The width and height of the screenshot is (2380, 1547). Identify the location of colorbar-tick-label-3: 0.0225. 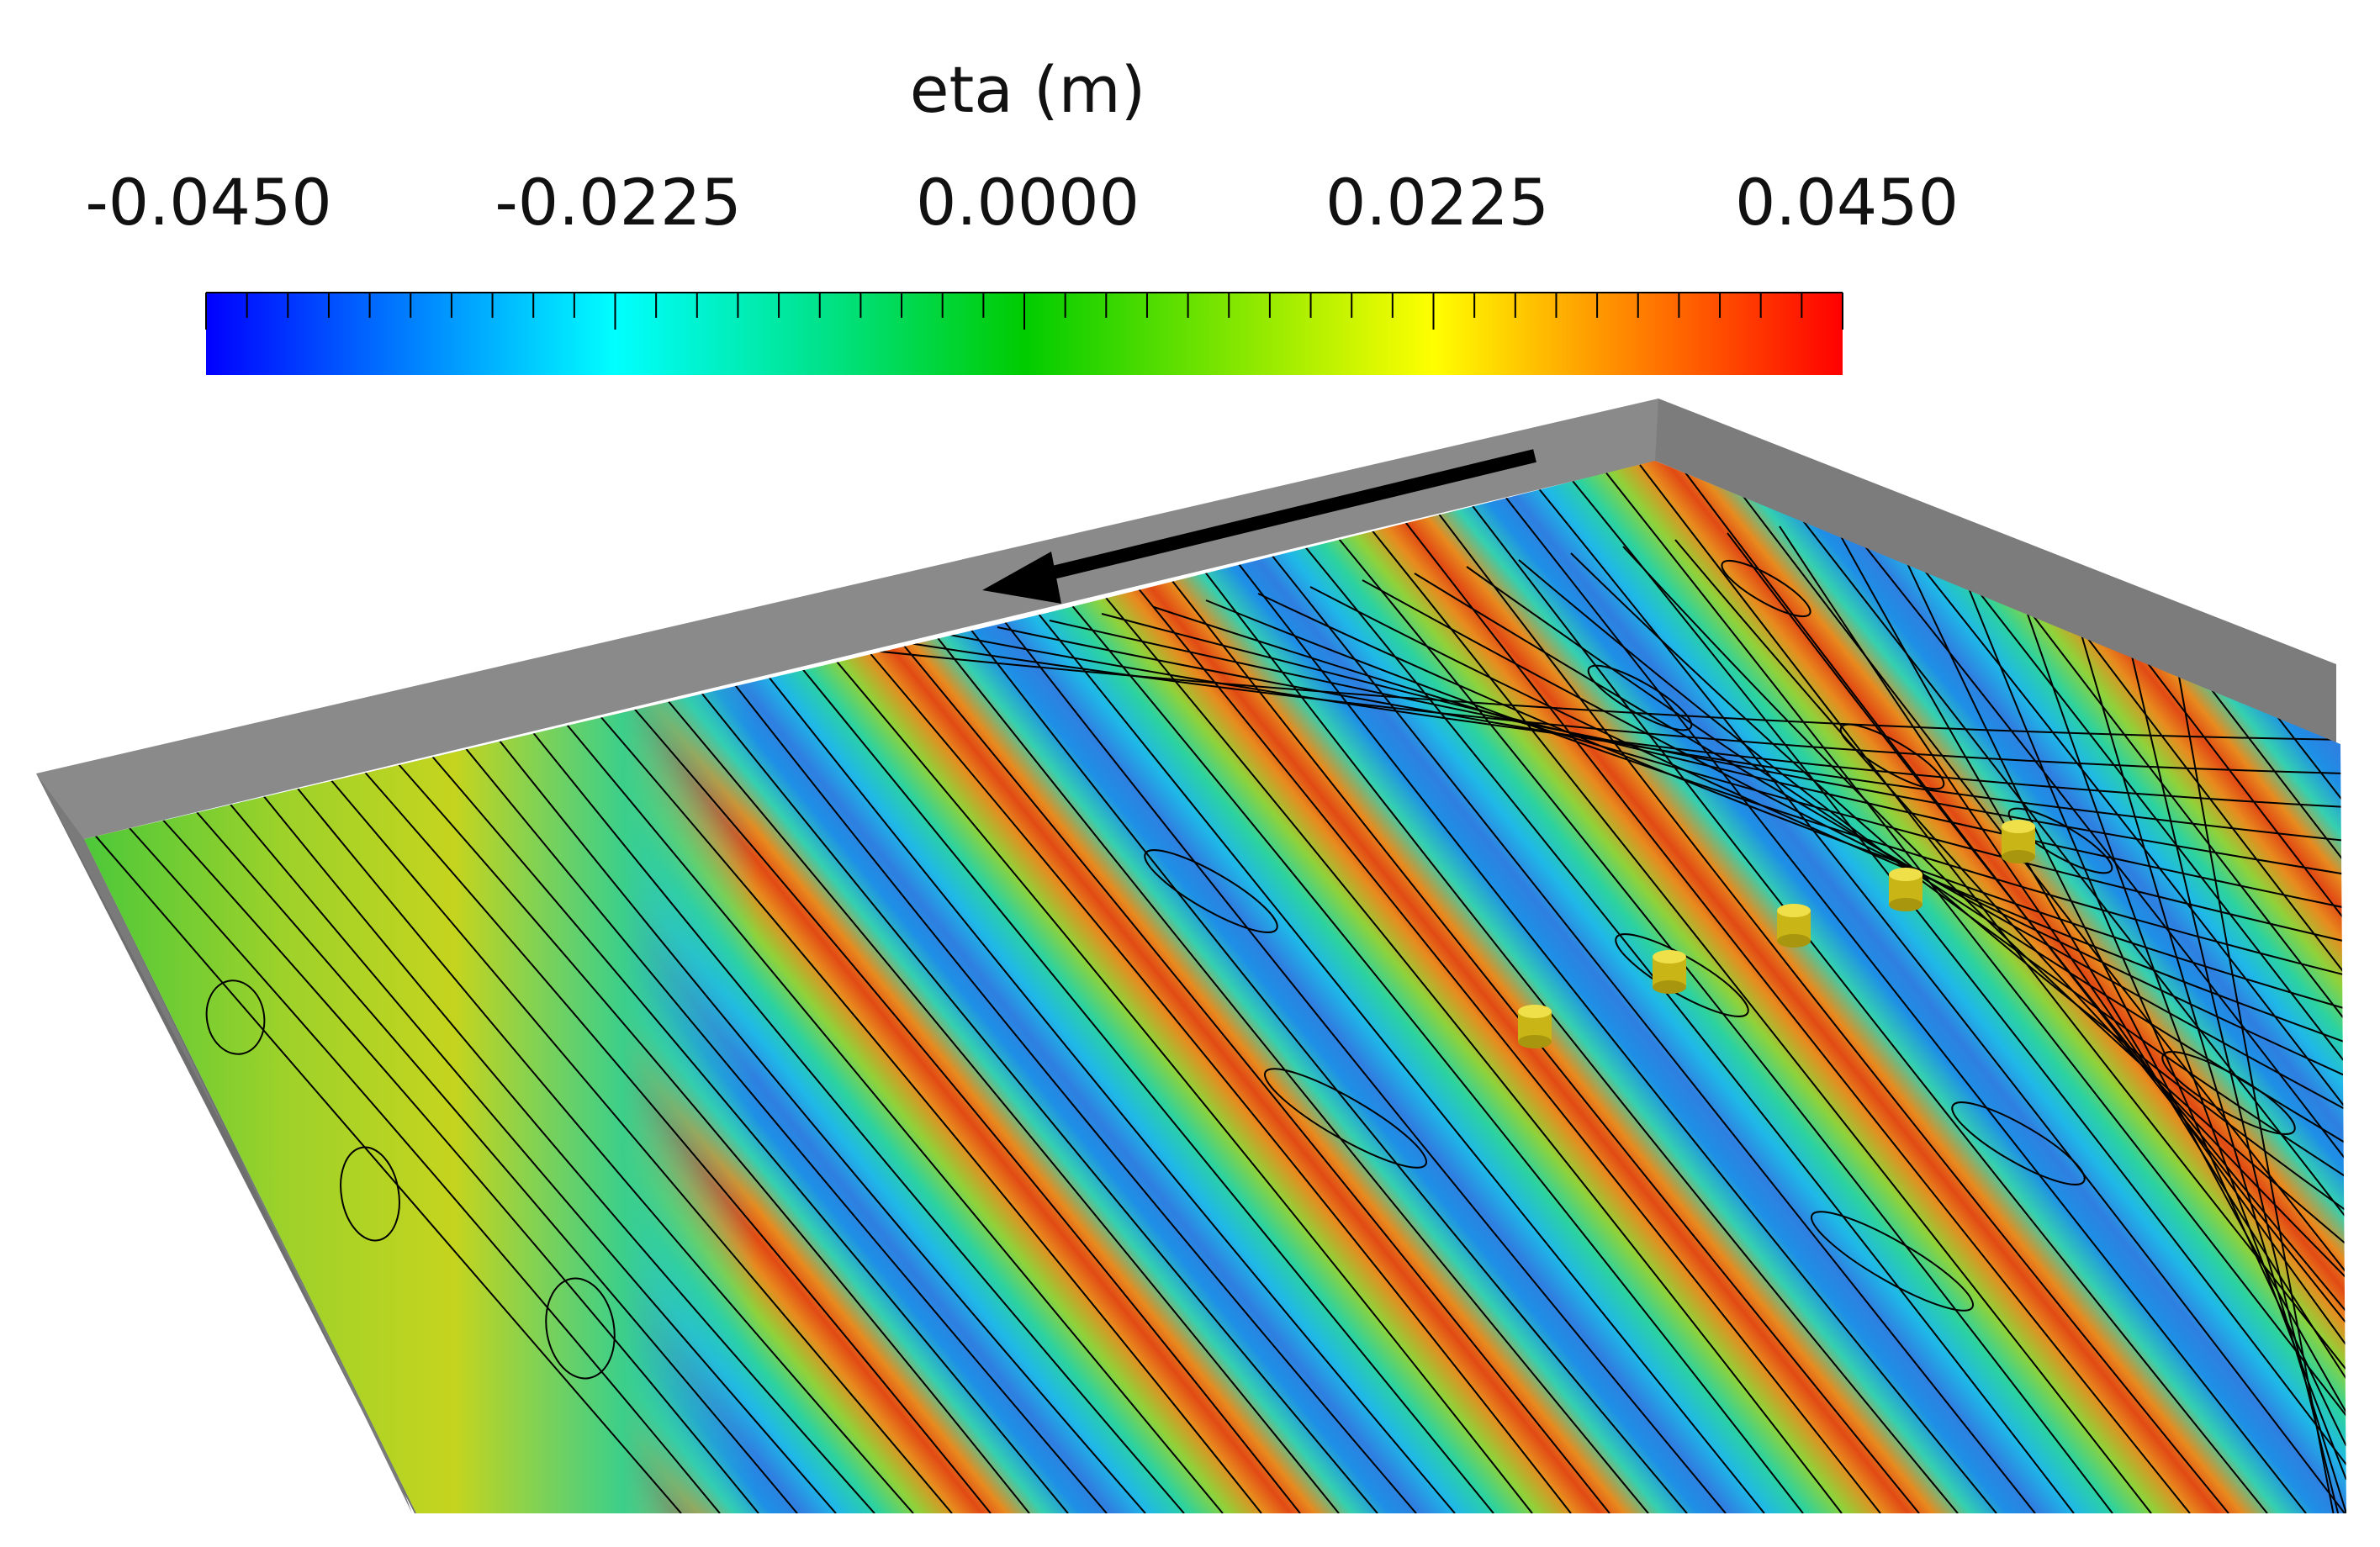
(1437, 202).